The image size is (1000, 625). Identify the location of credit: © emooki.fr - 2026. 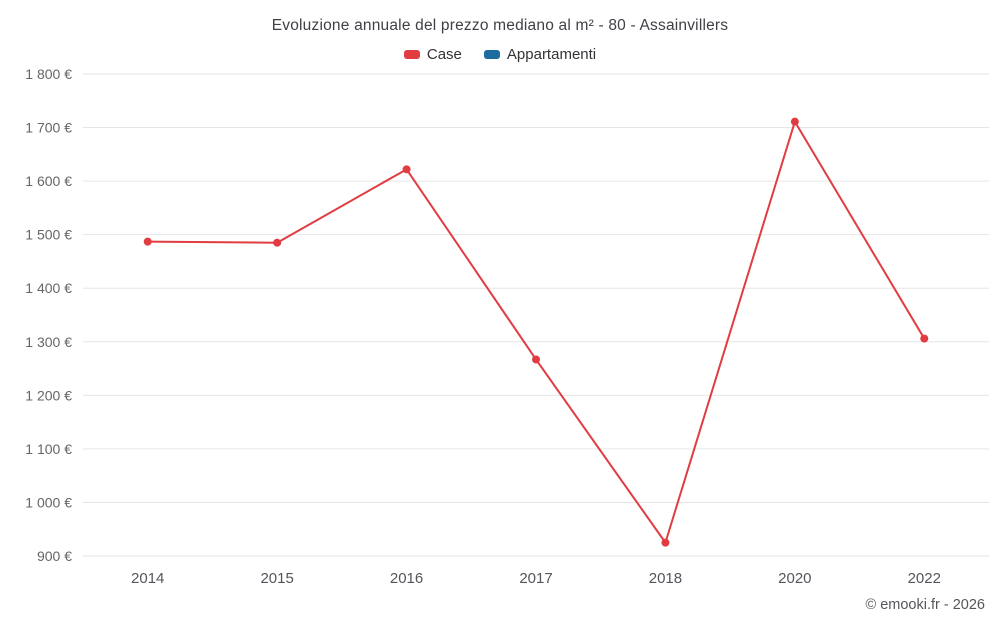
(925, 605).